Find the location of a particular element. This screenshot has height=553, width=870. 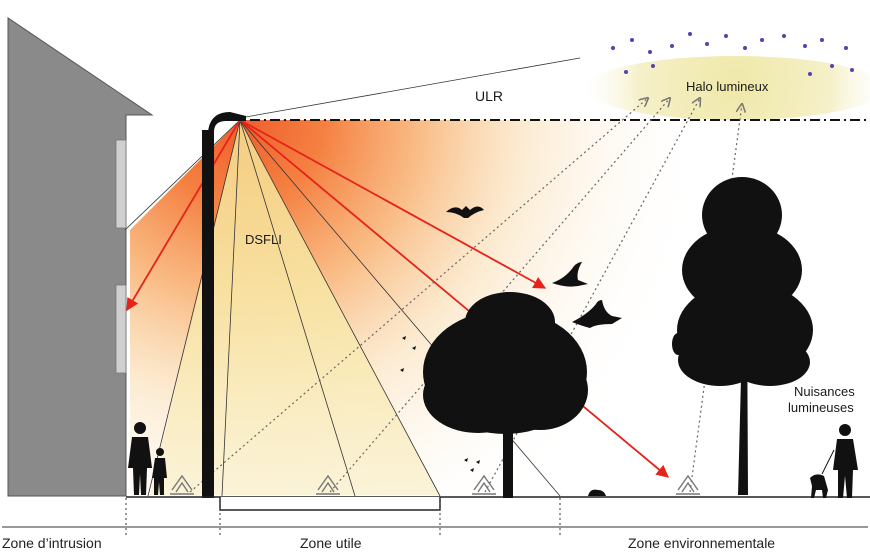

ulr-label: ULR is located at coordinates (489, 96).